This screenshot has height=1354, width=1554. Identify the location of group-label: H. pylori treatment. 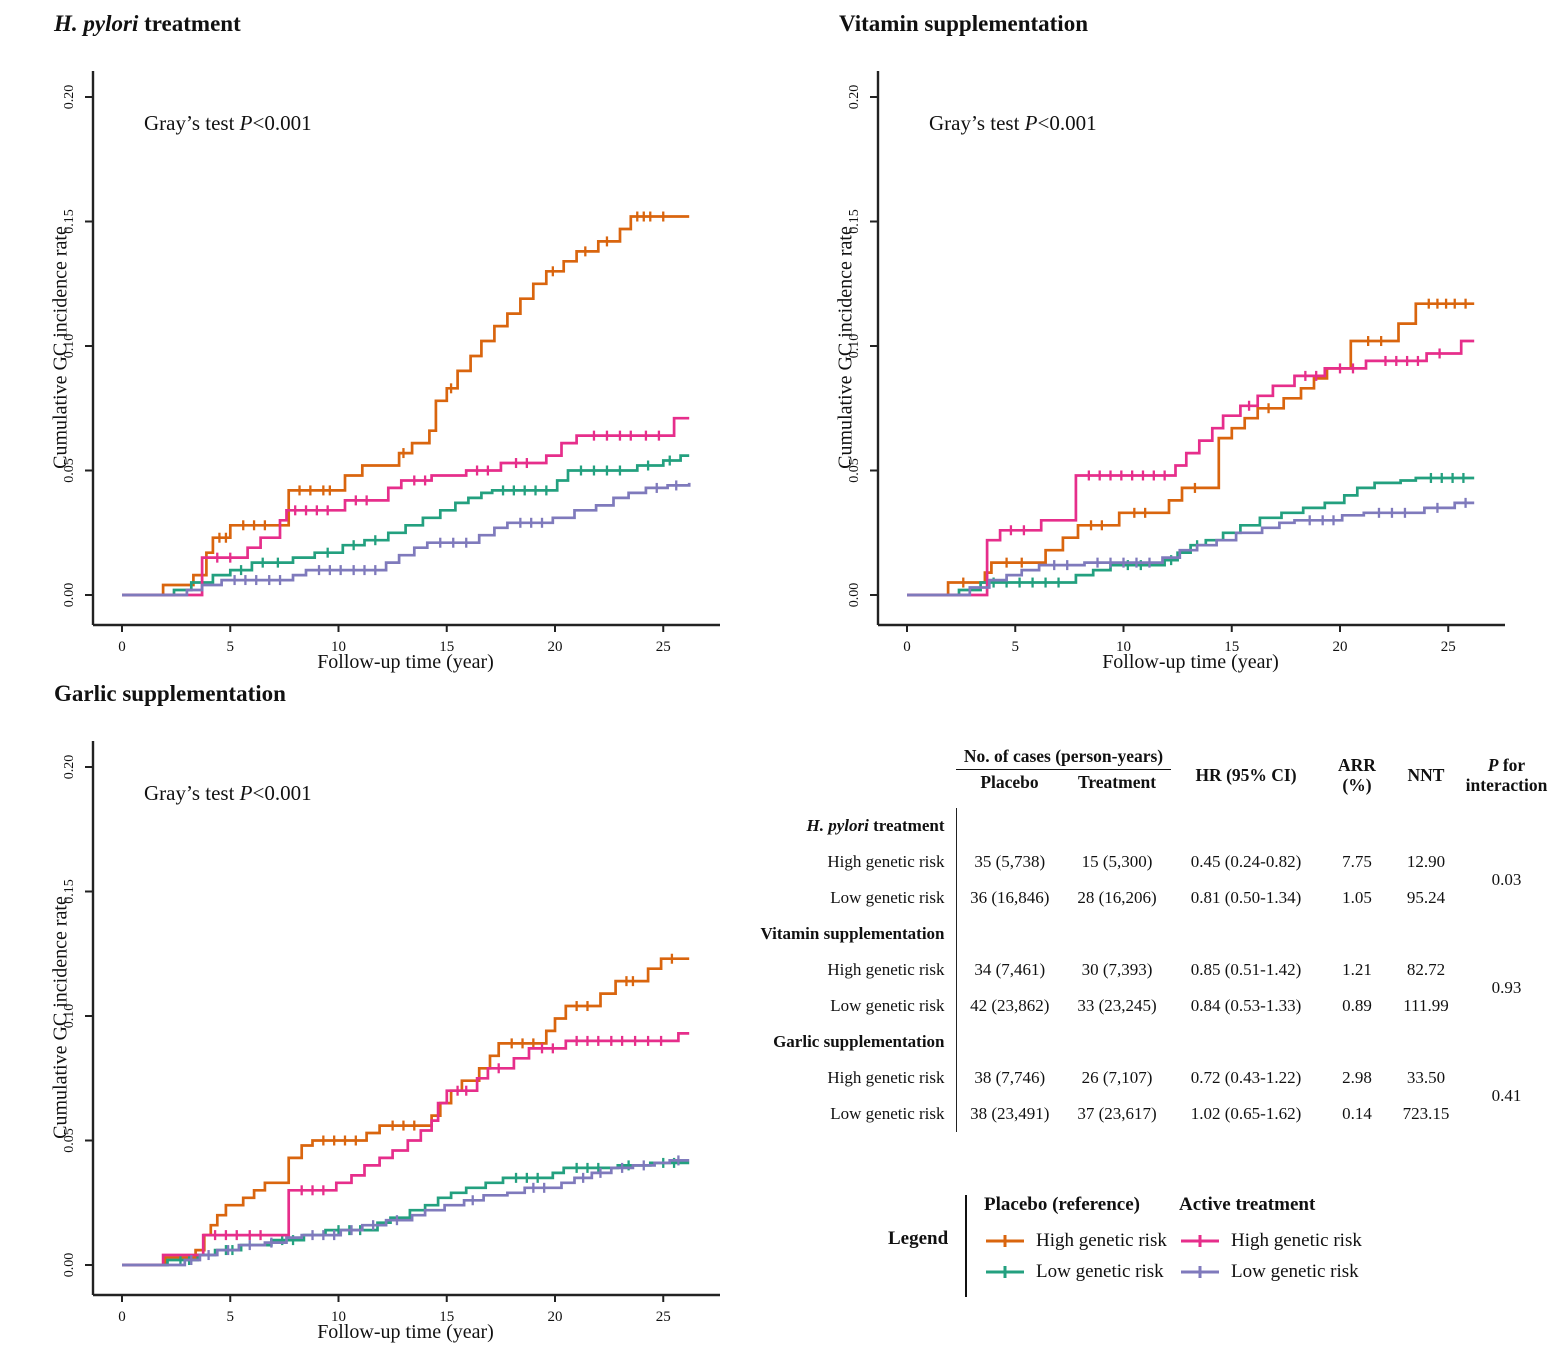
(850, 826).